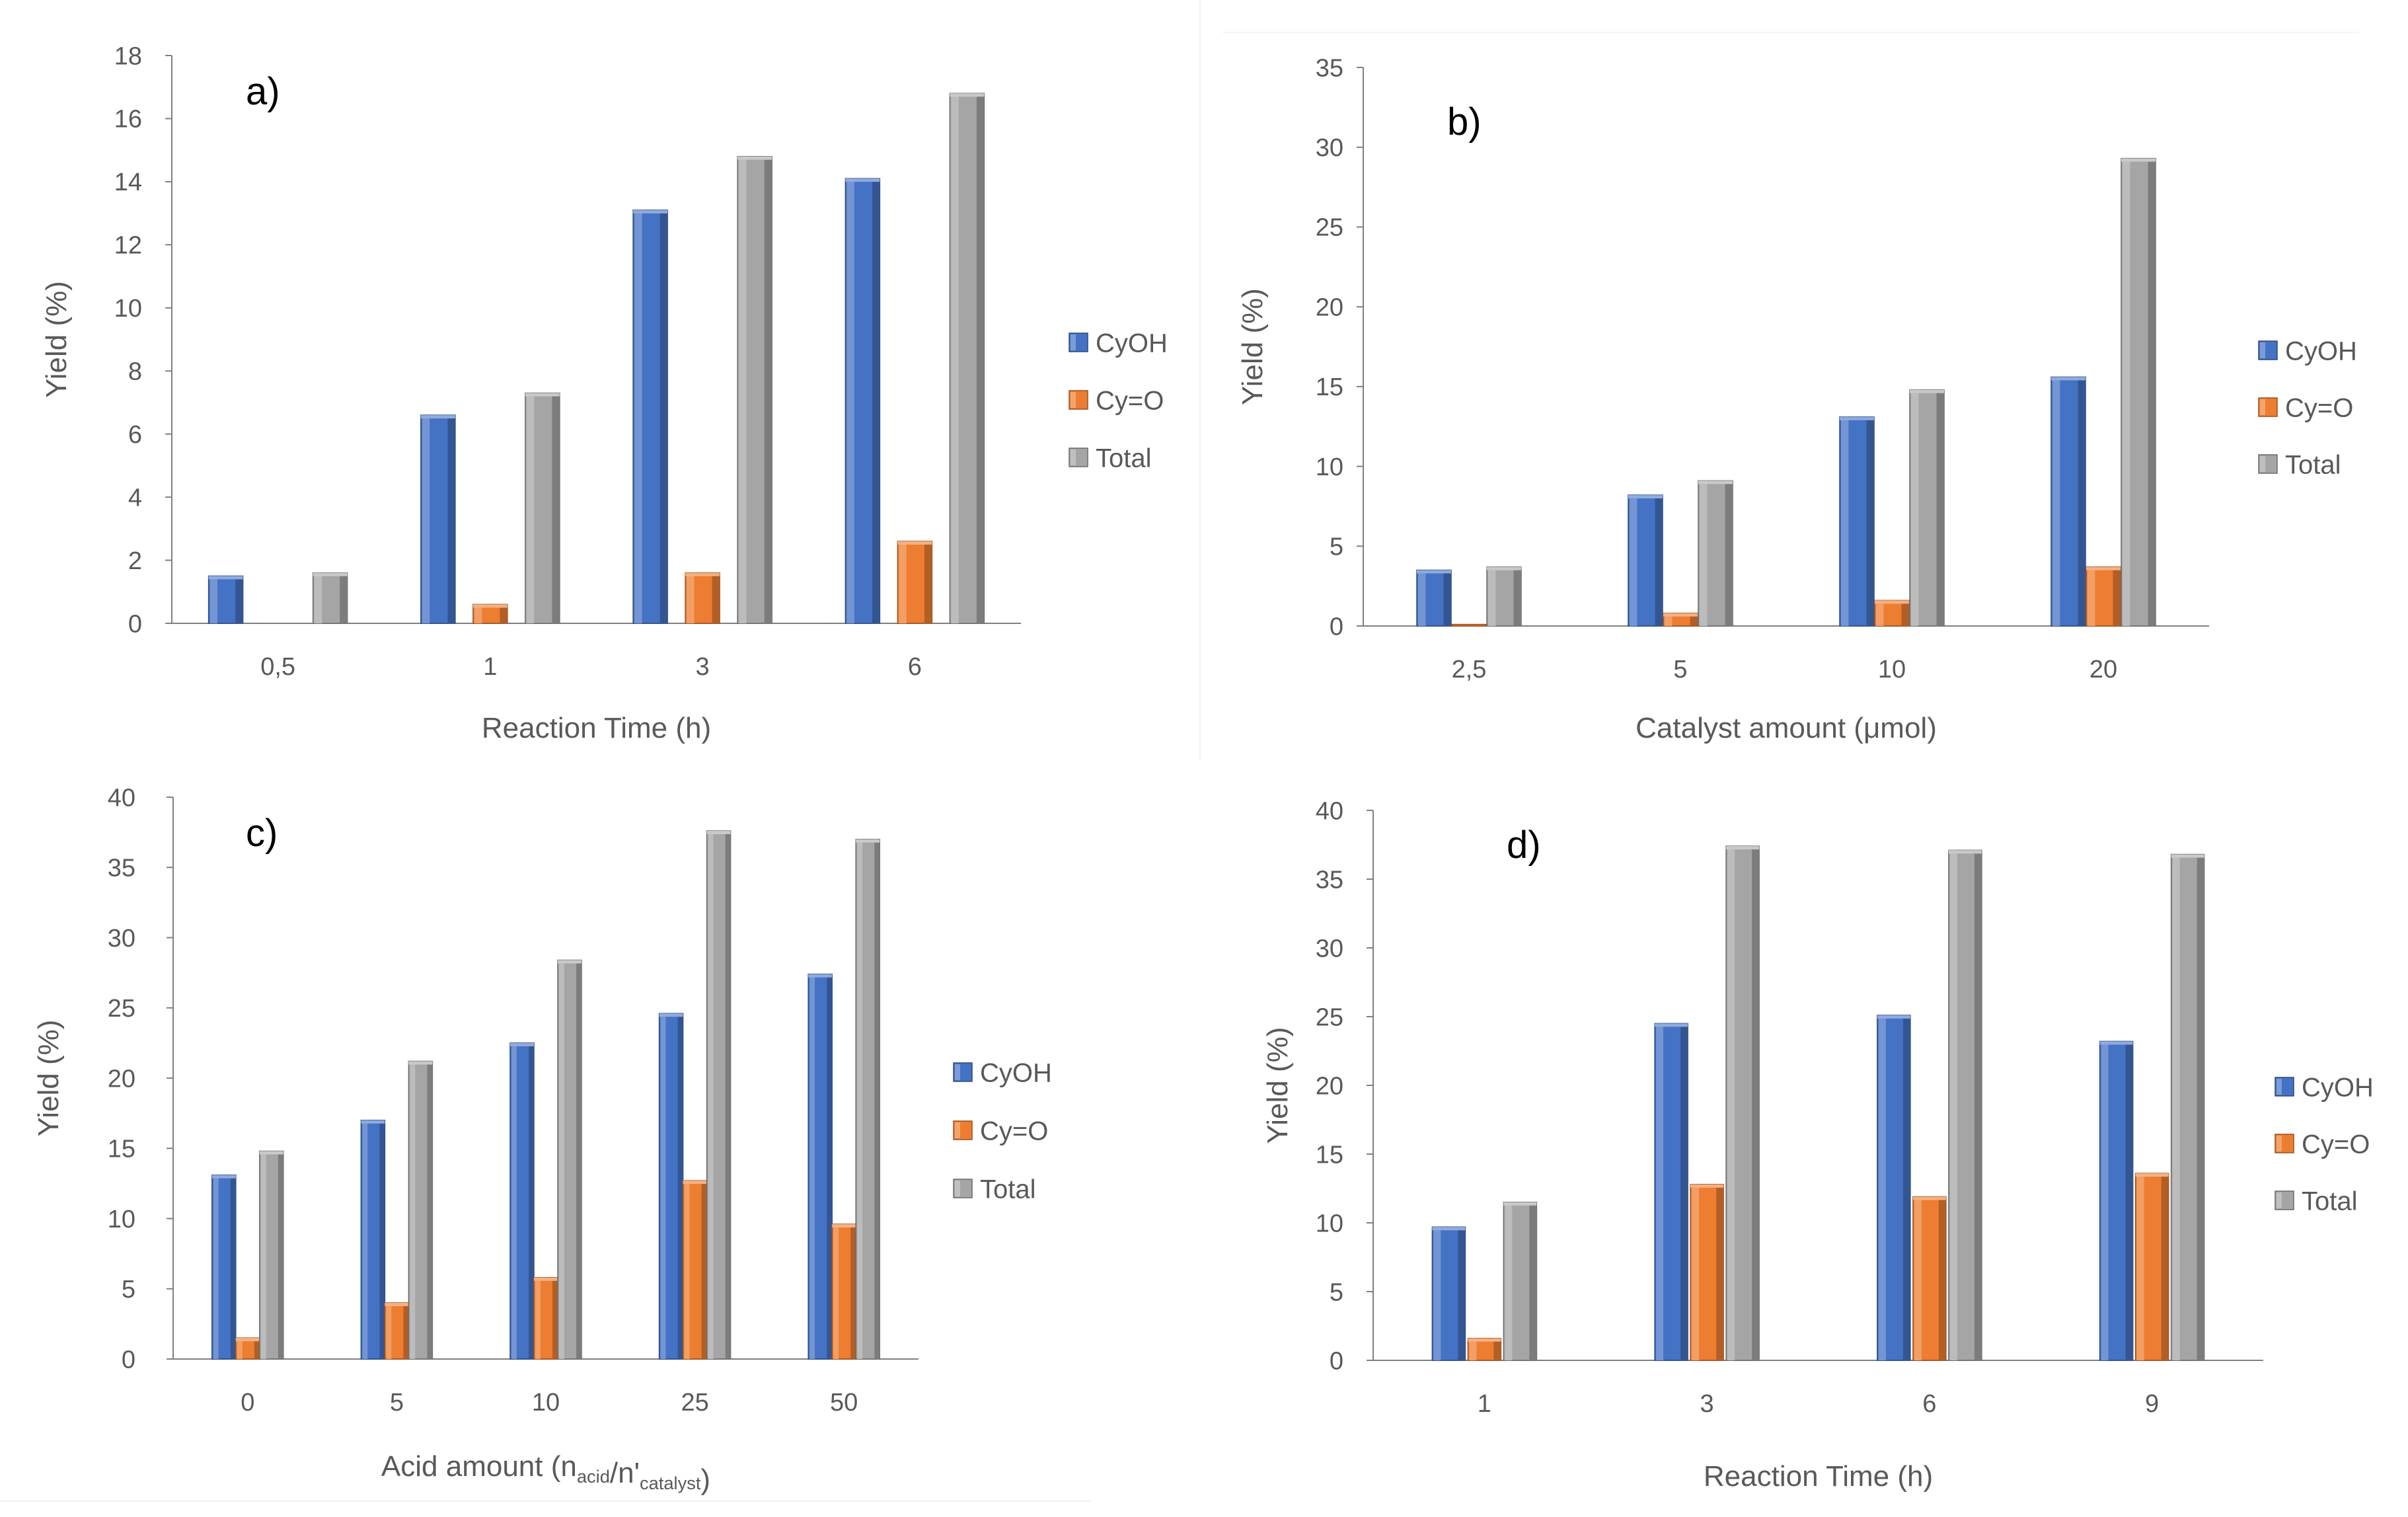 The image size is (2408, 1517). Describe the element at coordinates (128, 120) in the screenshot. I see `y-tick-label: 16` at that location.